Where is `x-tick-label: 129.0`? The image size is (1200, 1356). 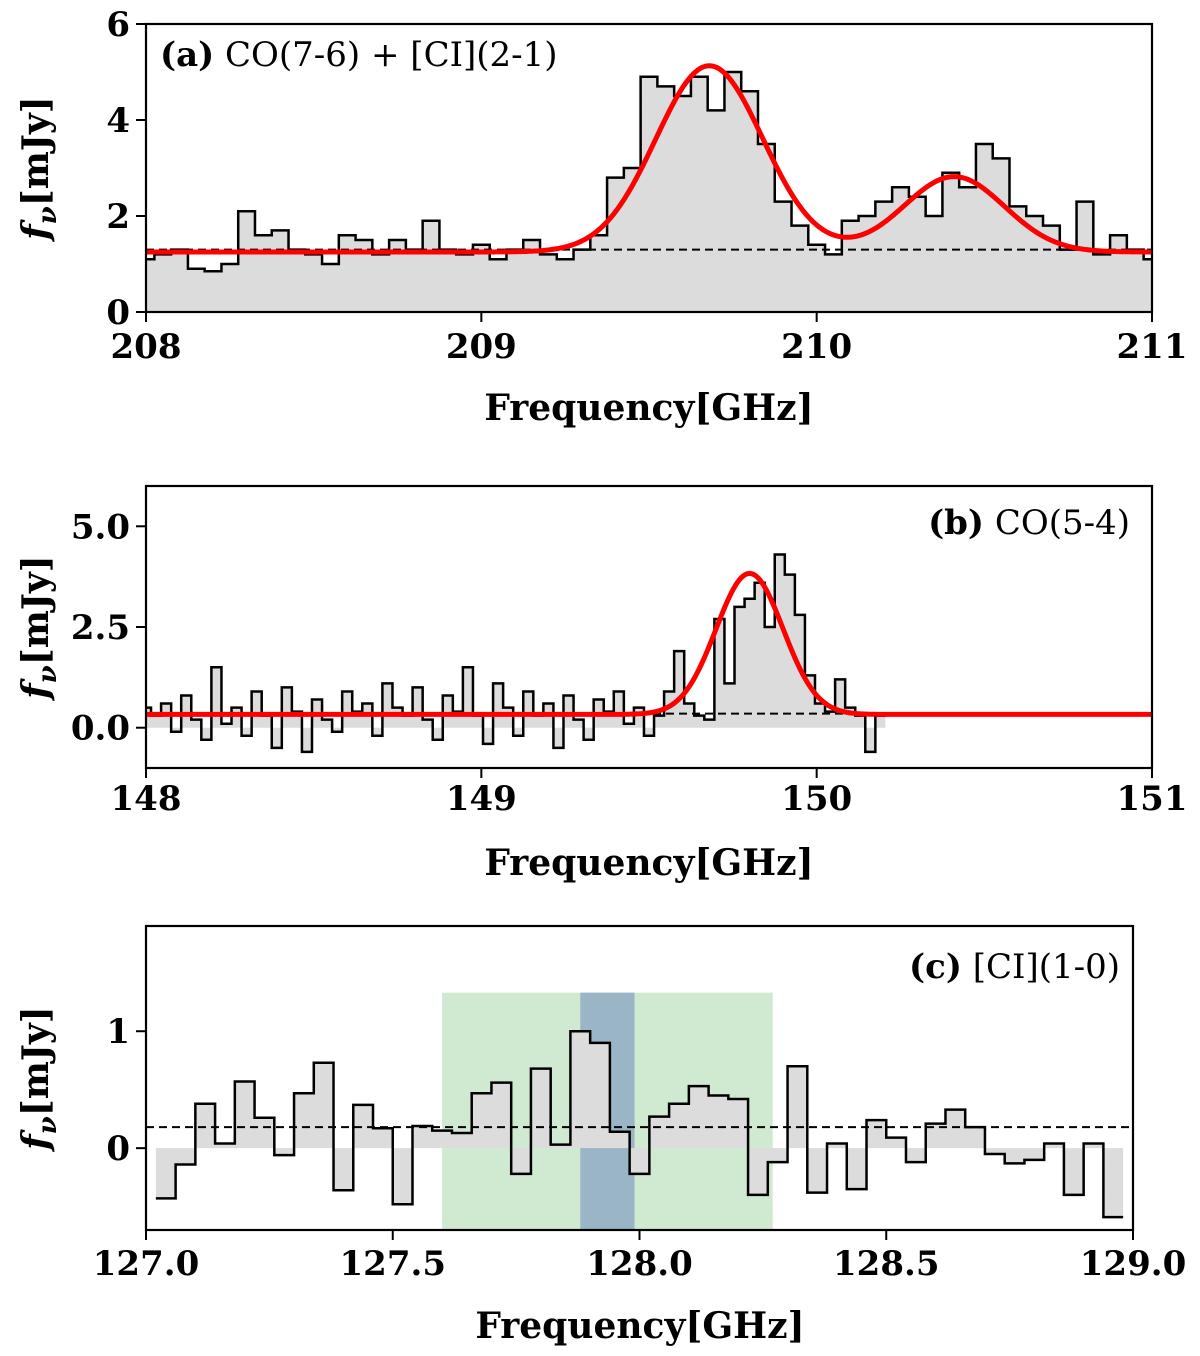 x-tick-label: 129.0 is located at coordinates (1133, 1264).